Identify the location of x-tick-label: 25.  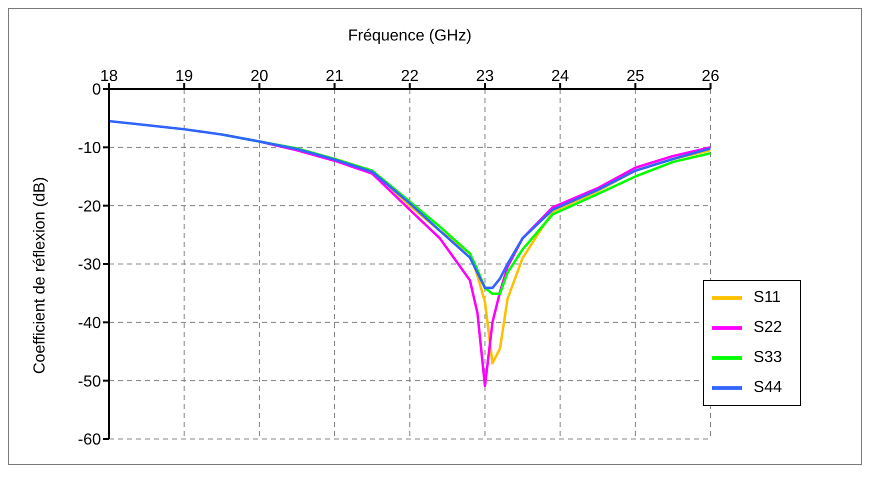
(635, 76).